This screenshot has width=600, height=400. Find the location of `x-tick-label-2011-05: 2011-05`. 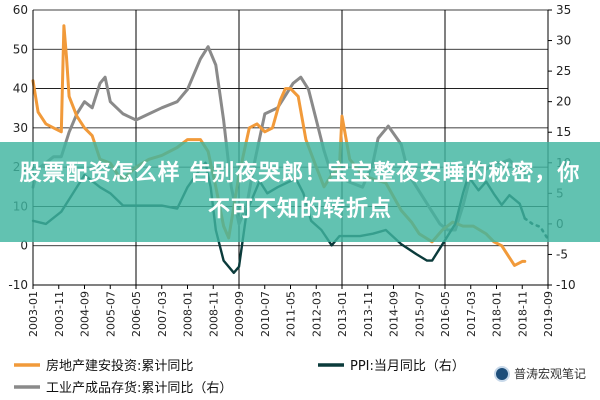

x-tick-label-2011-05: 2011-05 is located at coordinates (291, 314).